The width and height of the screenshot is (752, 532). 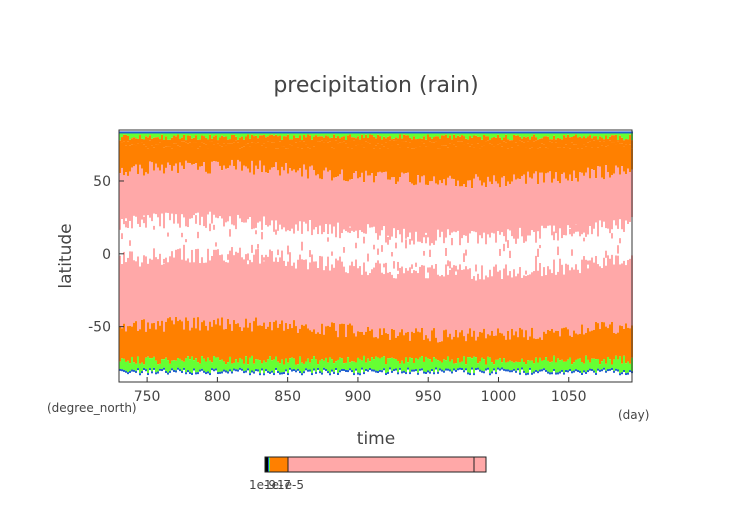 What do you see at coordinates (106, 255) in the screenshot?
I see `y-tick-label-1: 0` at bounding box center [106, 255].